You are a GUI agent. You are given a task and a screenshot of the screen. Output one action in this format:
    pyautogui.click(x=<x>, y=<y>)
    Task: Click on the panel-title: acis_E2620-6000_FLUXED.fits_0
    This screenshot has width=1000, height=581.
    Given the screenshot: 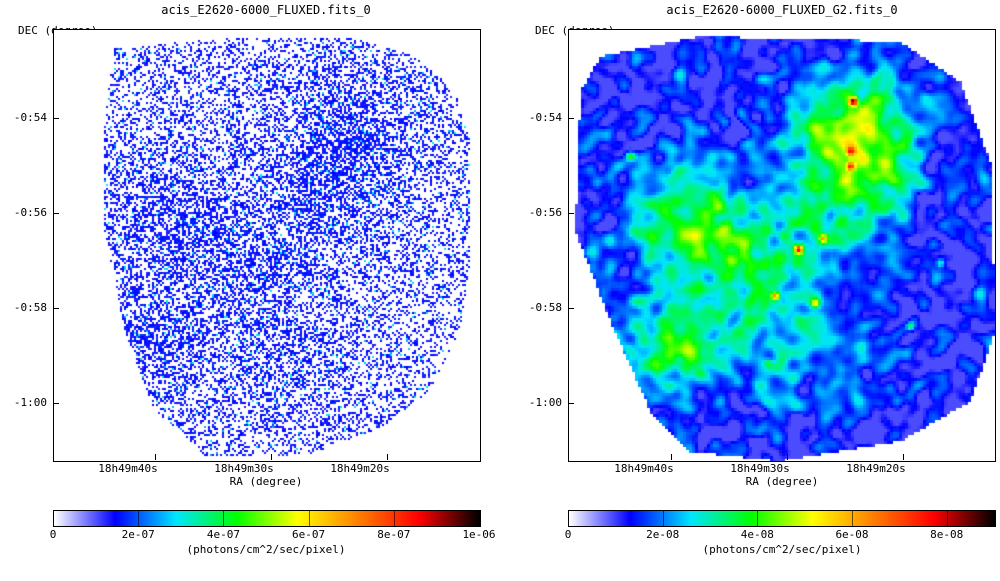 What is the action you would take?
    pyautogui.click(x=266, y=10)
    